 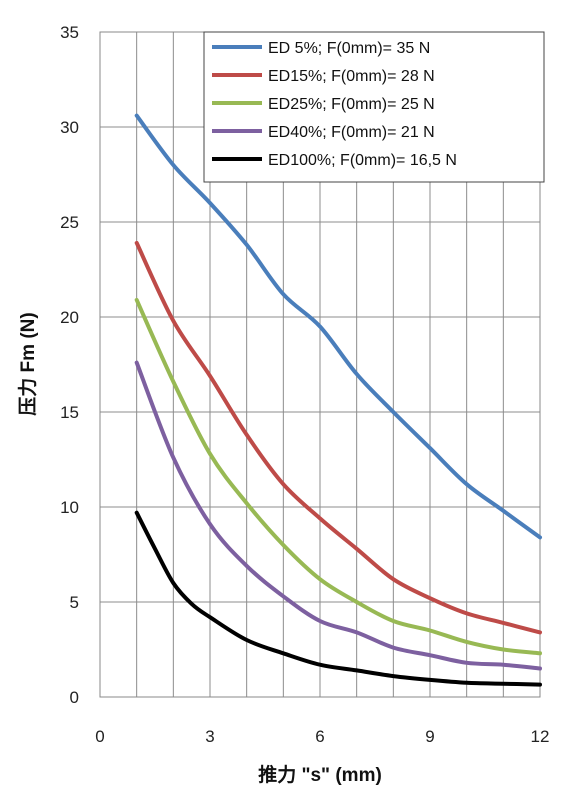 What do you see at coordinates (351, 76) in the screenshot?
I see `legend-label: ED15%; F(0mm)= 28 N` at bounding box center [351, 76].